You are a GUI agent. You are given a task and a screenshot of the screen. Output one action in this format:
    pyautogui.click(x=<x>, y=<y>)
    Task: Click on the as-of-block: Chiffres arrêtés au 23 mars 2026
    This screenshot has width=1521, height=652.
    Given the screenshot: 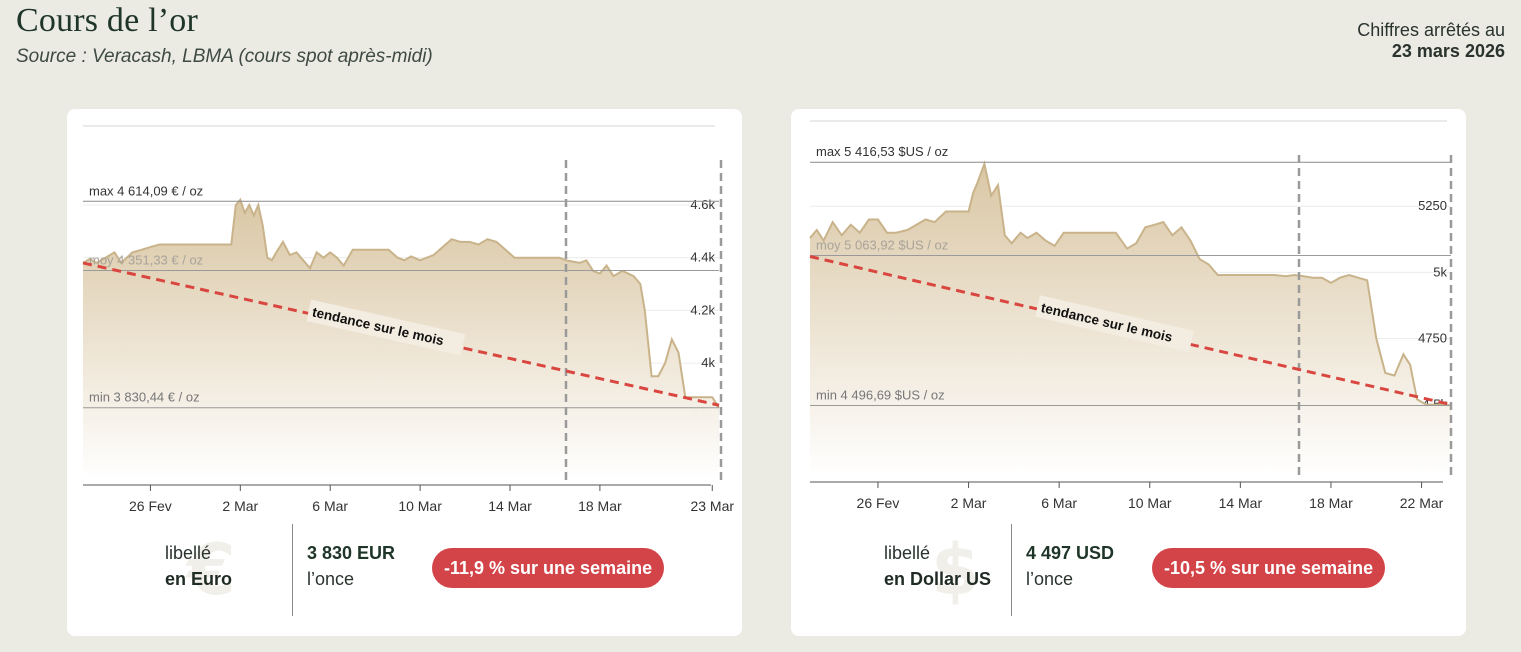 What is the action you would take?
    pyautogui.click(x=1431, y=41)
    